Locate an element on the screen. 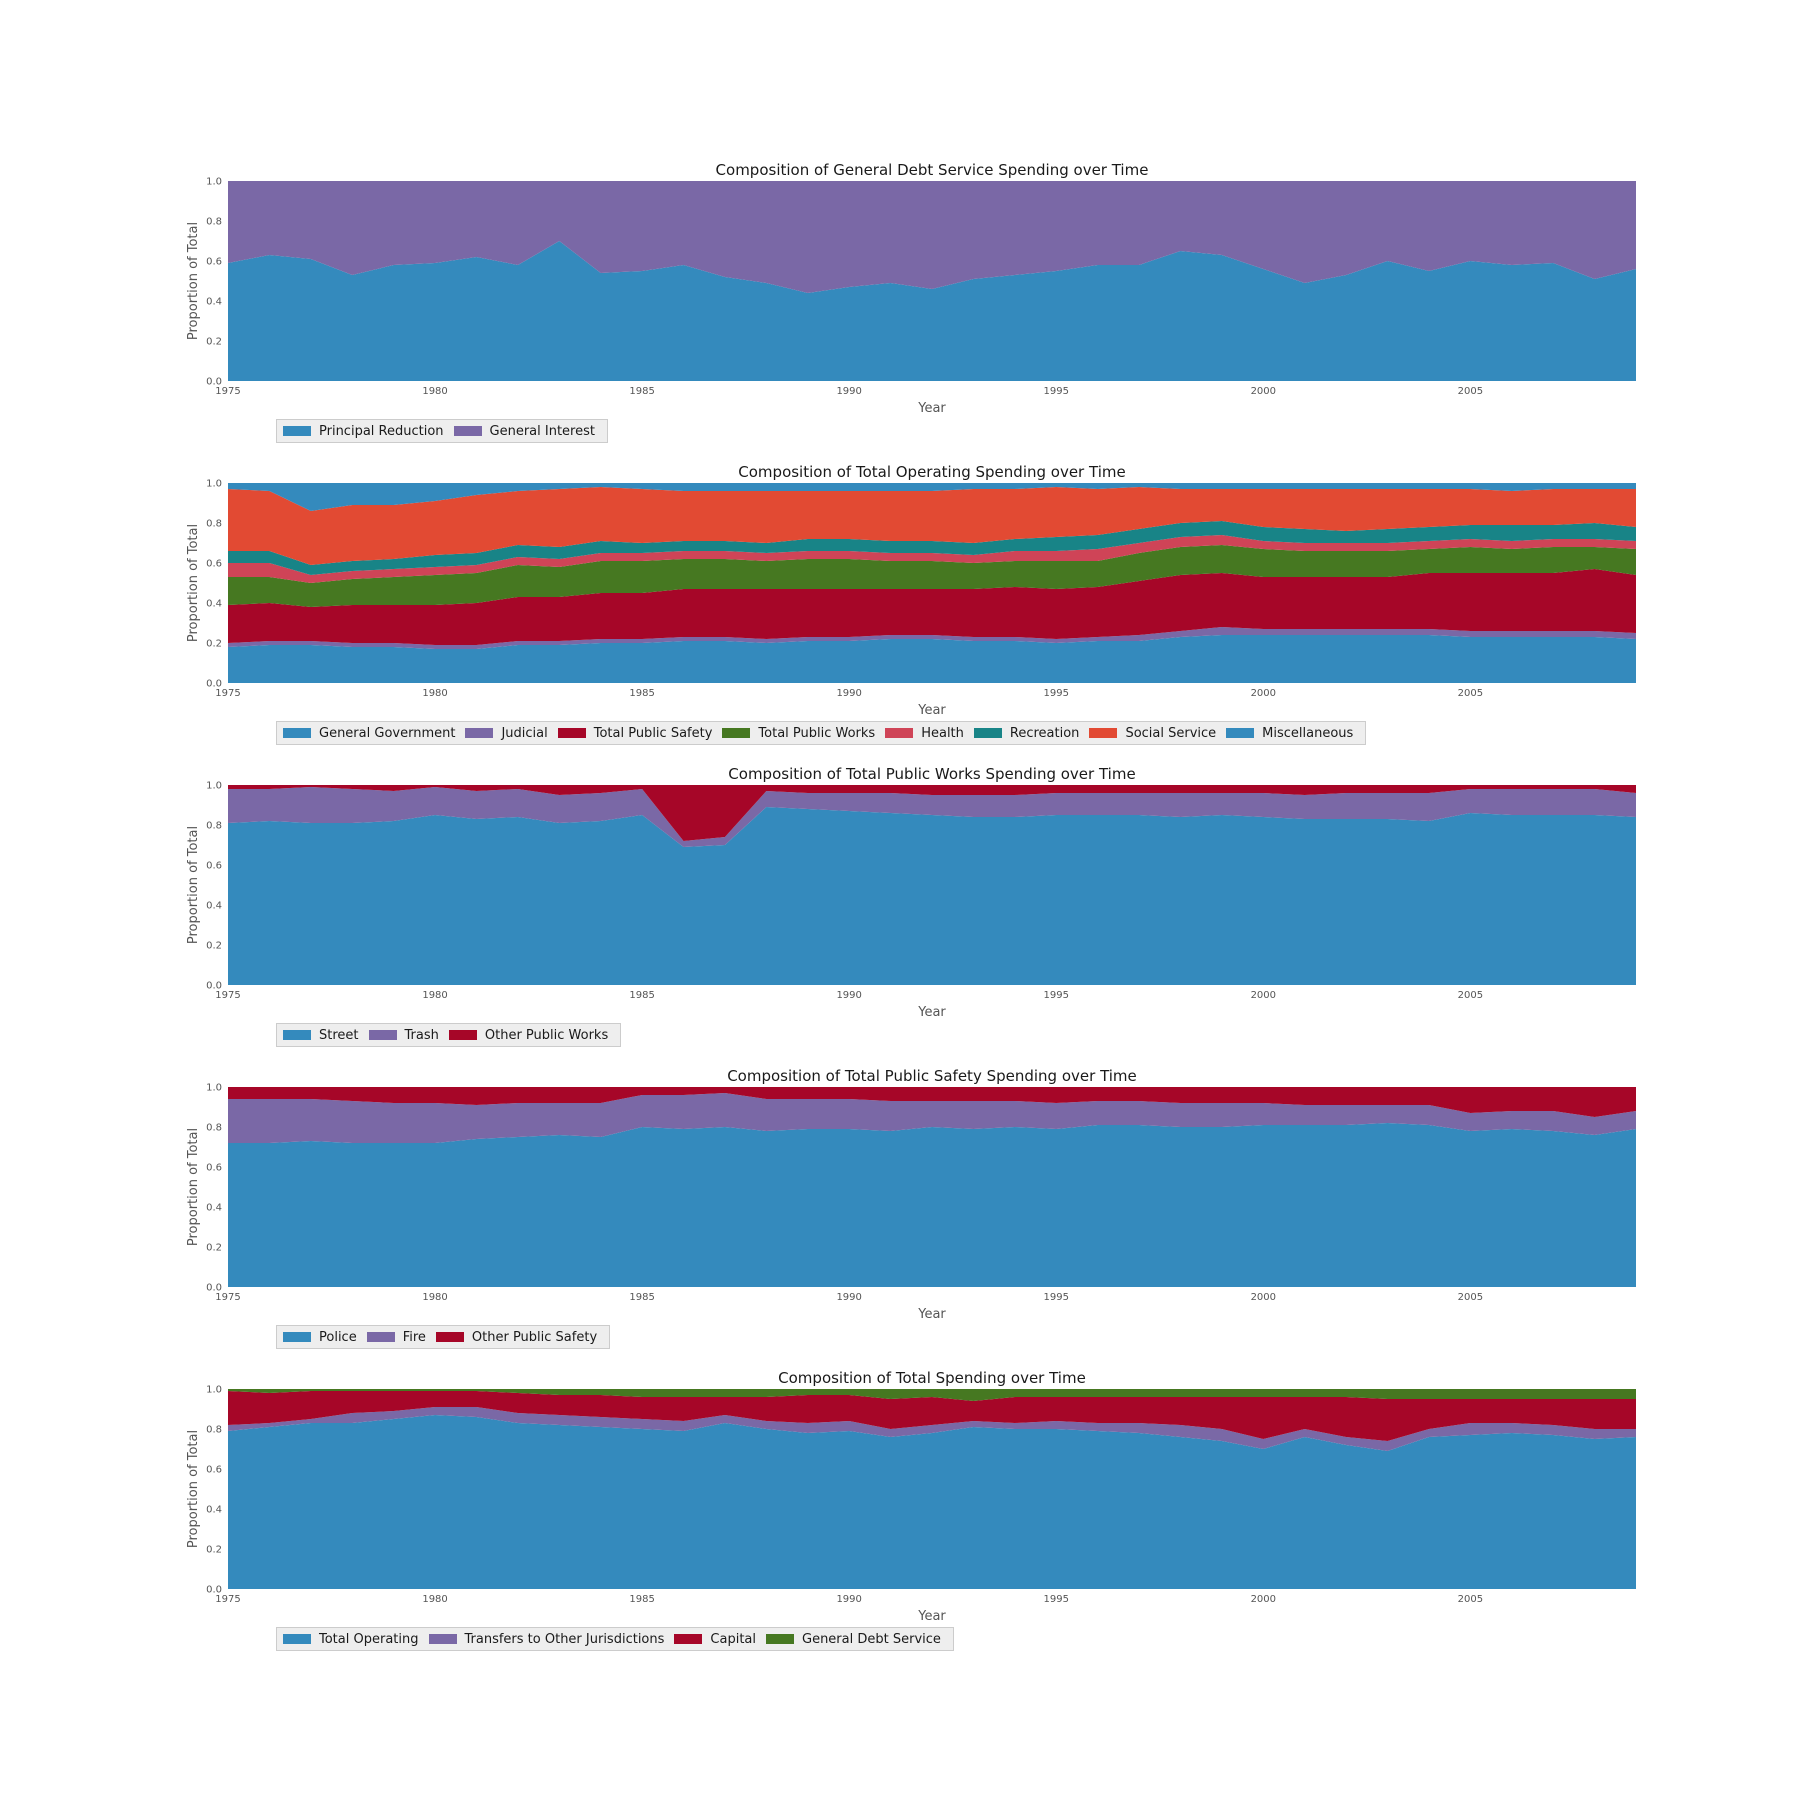  area-series-general-interest is located at coordinates (932, 237).